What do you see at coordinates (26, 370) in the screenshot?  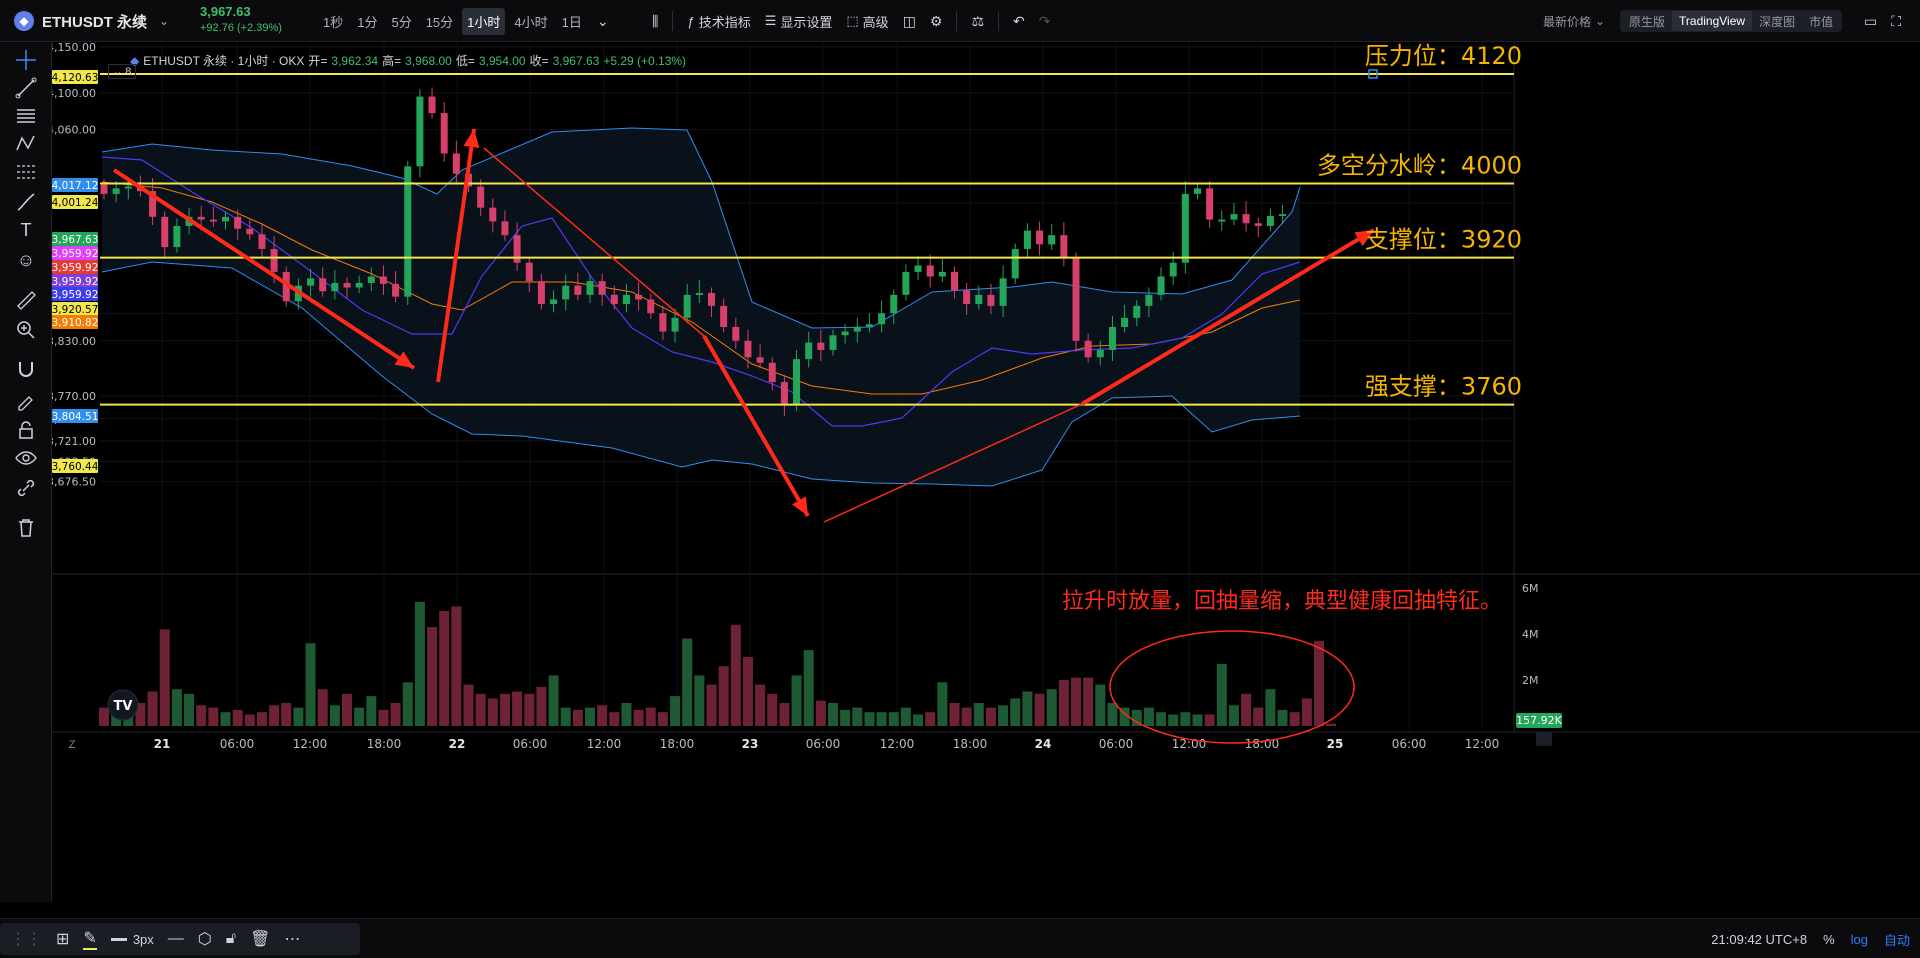 I see `magnet-icon` at bounding box center [26, 370].